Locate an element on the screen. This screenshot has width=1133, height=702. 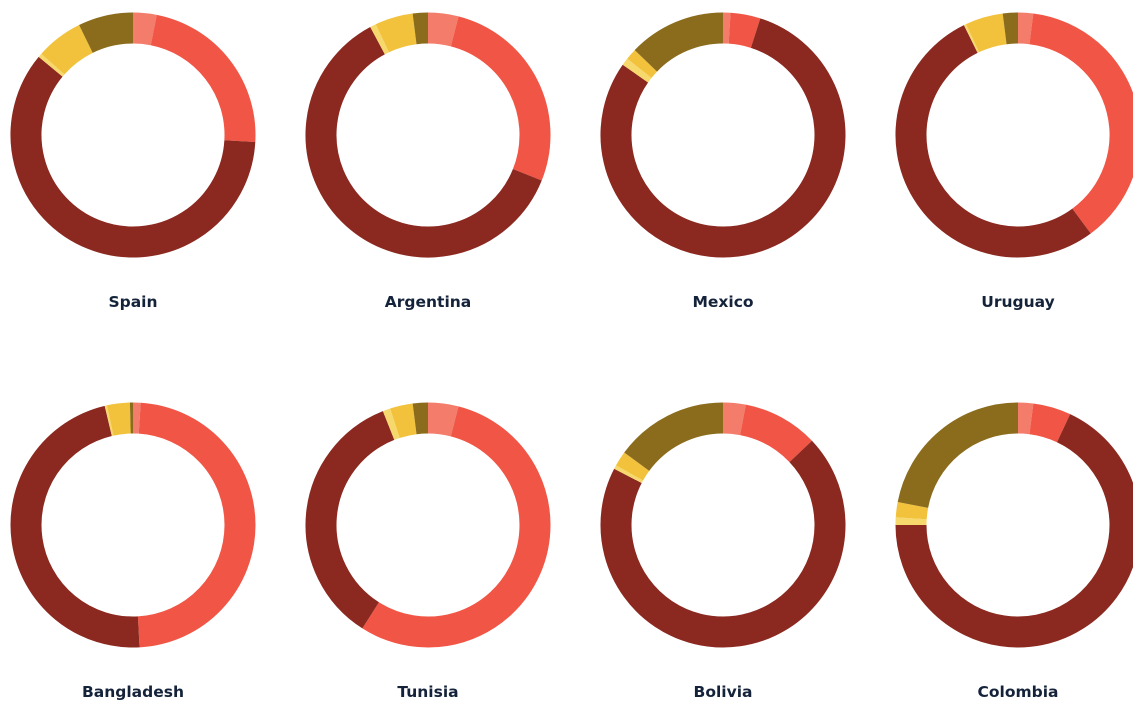
donut-chart-colombia is located at coordinates (1014, 525).